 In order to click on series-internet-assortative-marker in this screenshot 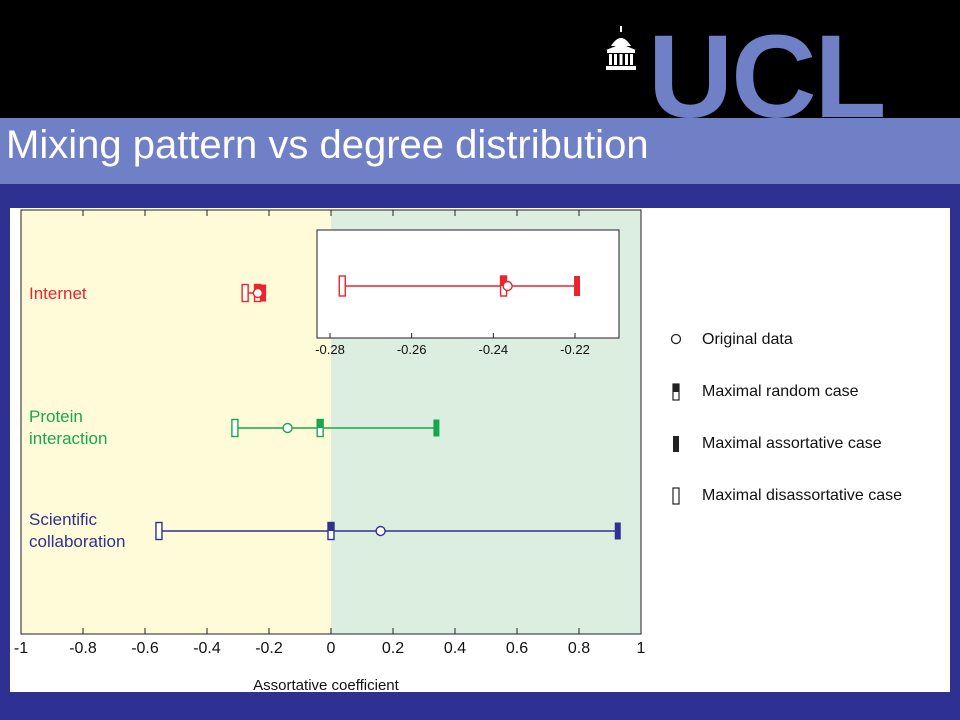, I will do `click(263, 293)`.